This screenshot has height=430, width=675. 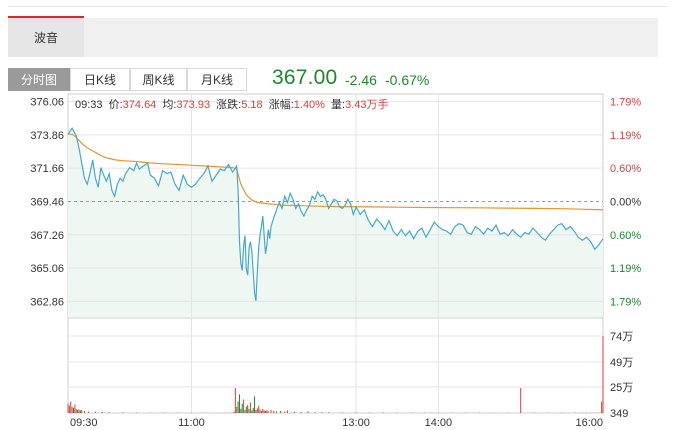 What do you see at coordinates (47, 302) in the screenshot?
I see `price-tick-label: 362.86` at bounding box center [47, 302].